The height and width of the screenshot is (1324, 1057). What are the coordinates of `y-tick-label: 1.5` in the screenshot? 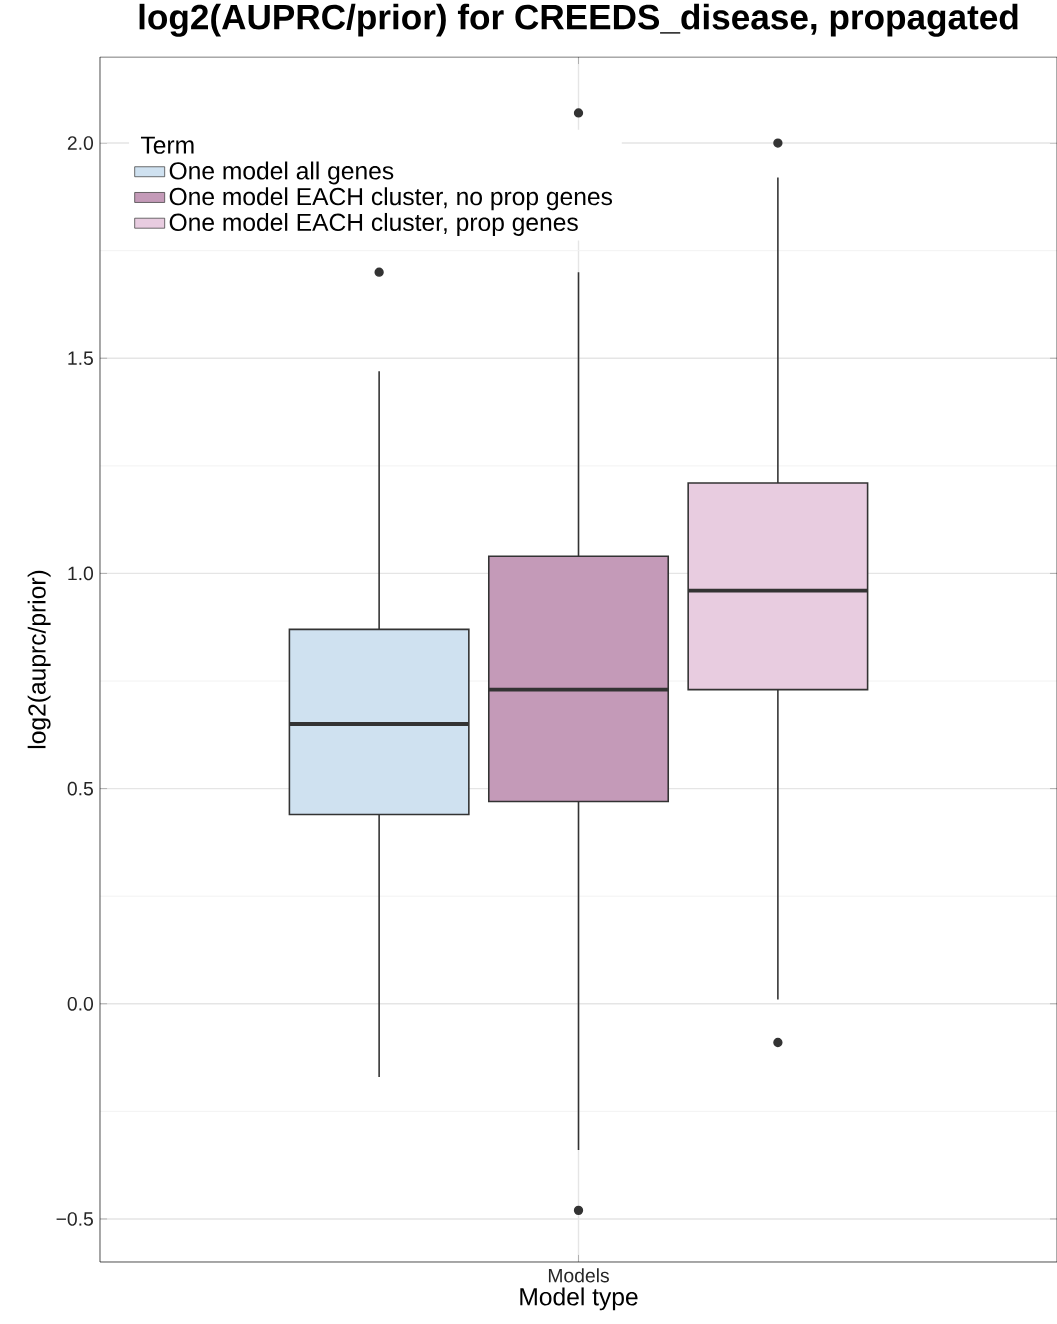 It's located at (80, 358).